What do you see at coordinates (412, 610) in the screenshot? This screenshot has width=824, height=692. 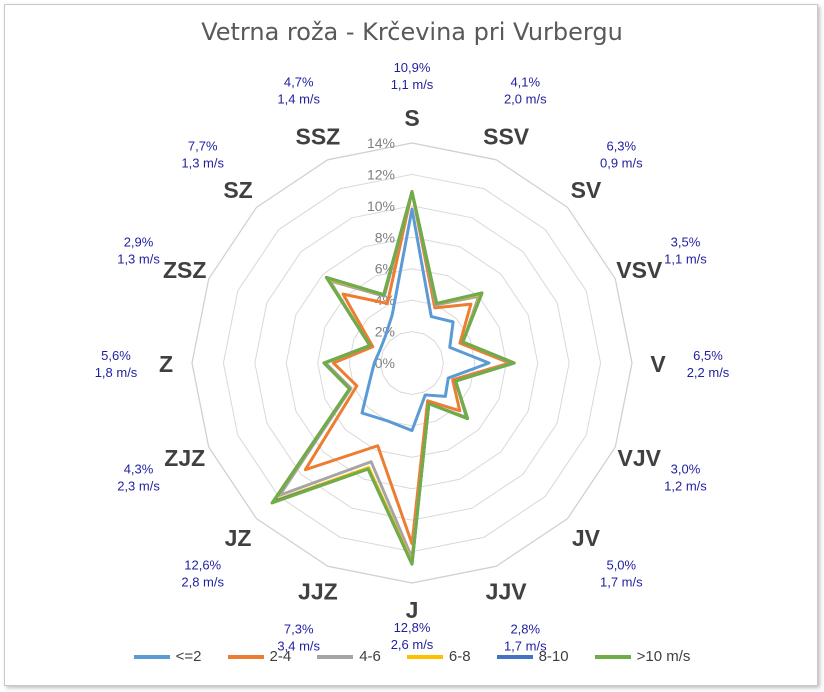 I see `direction-label: J` at bounding box center [412, 610].